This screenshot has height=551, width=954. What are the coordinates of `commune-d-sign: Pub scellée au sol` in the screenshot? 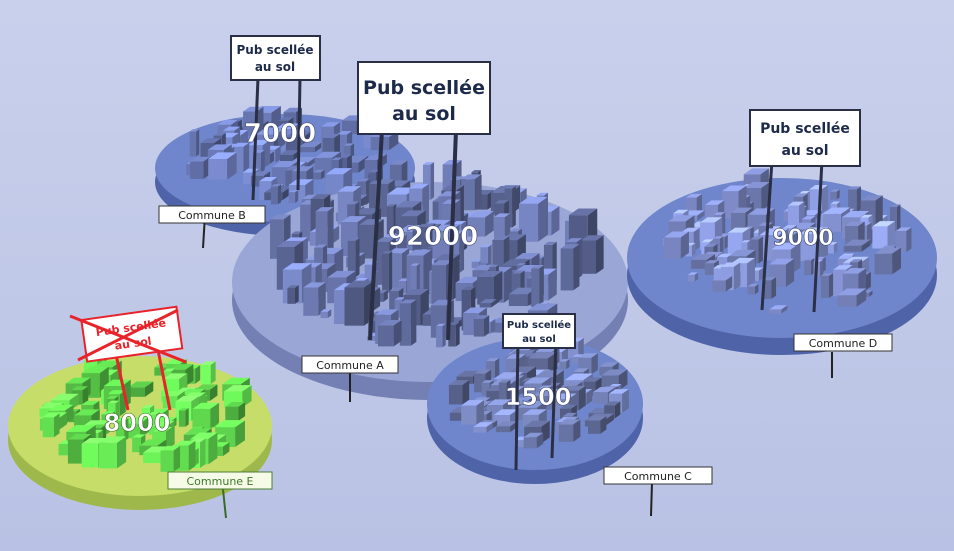 It's located at (805, 138).